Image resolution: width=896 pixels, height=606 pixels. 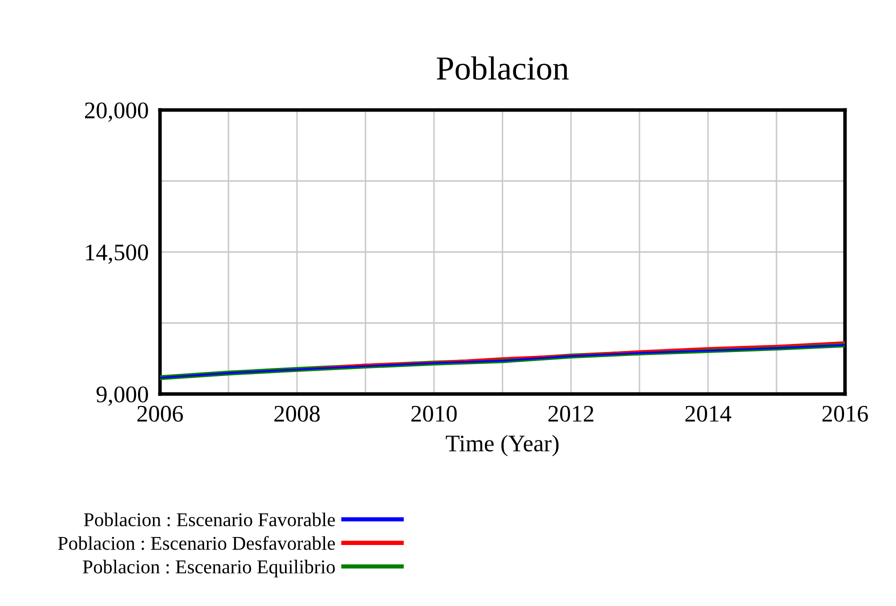 What do you see at coordinates (122, 396) in the screenshot?
I see `y-tick-label: 9,000` at bounding box center [122, 396].